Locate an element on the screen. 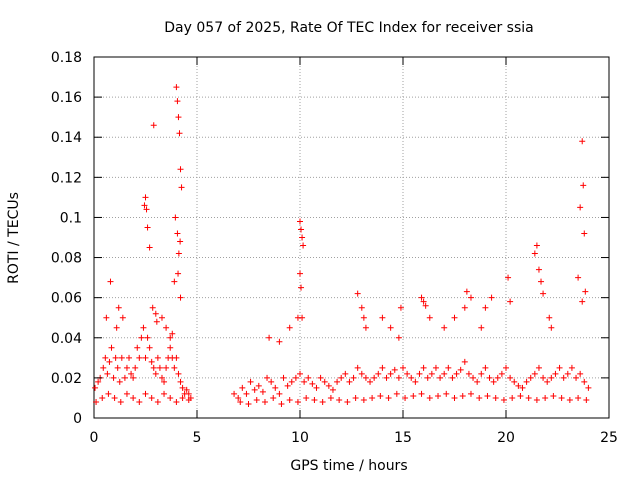 The height and width of the screenshot is (480, 640). y-tick-label: 0.16 is located at coordinates (66, 98).